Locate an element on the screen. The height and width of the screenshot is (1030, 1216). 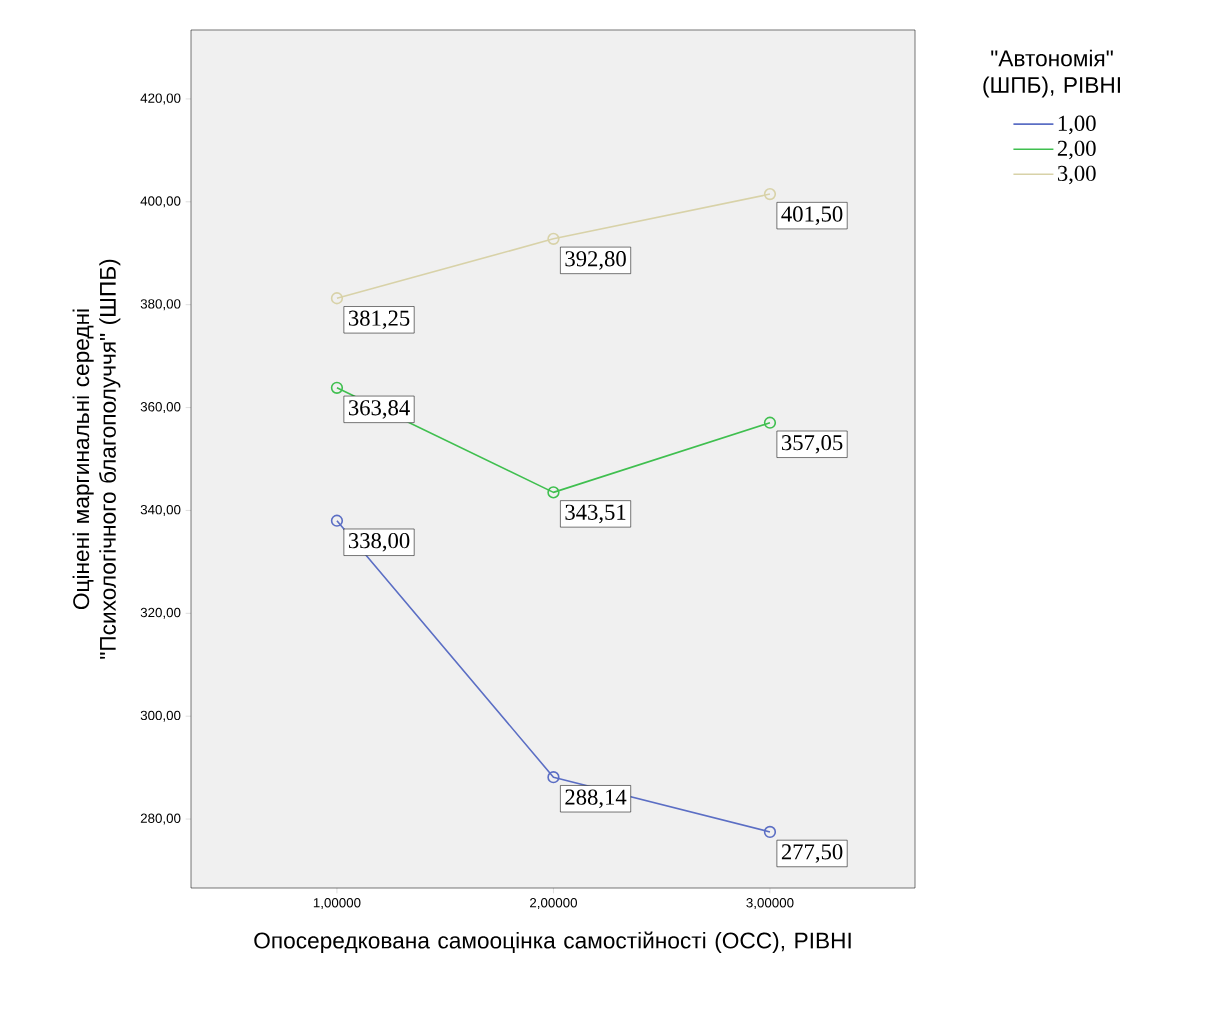
data-label: 381,25 is located at coordinates (379, 320).